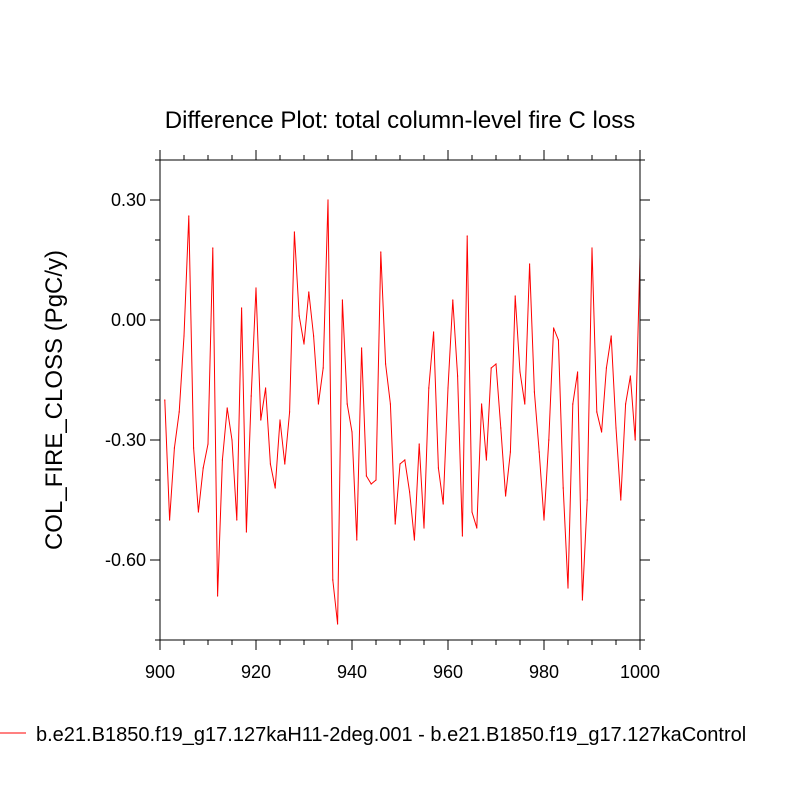  Describe the element at coordinates (125, 560) in the screenshot. I see `y-tick-label: -0.60` at that location.